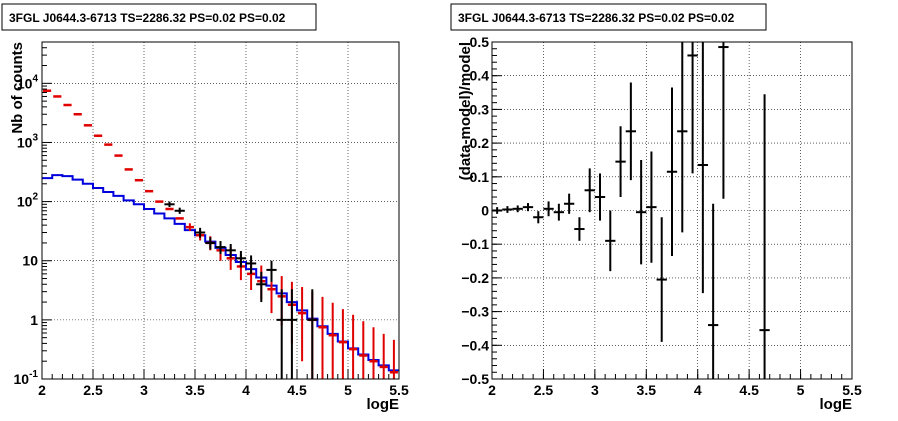 The width and height of the screenshot is (898, 421). Describe the element at coordinates (28, 201) in the screenshot. I see `left-y-tick-label: 10²` at that location.